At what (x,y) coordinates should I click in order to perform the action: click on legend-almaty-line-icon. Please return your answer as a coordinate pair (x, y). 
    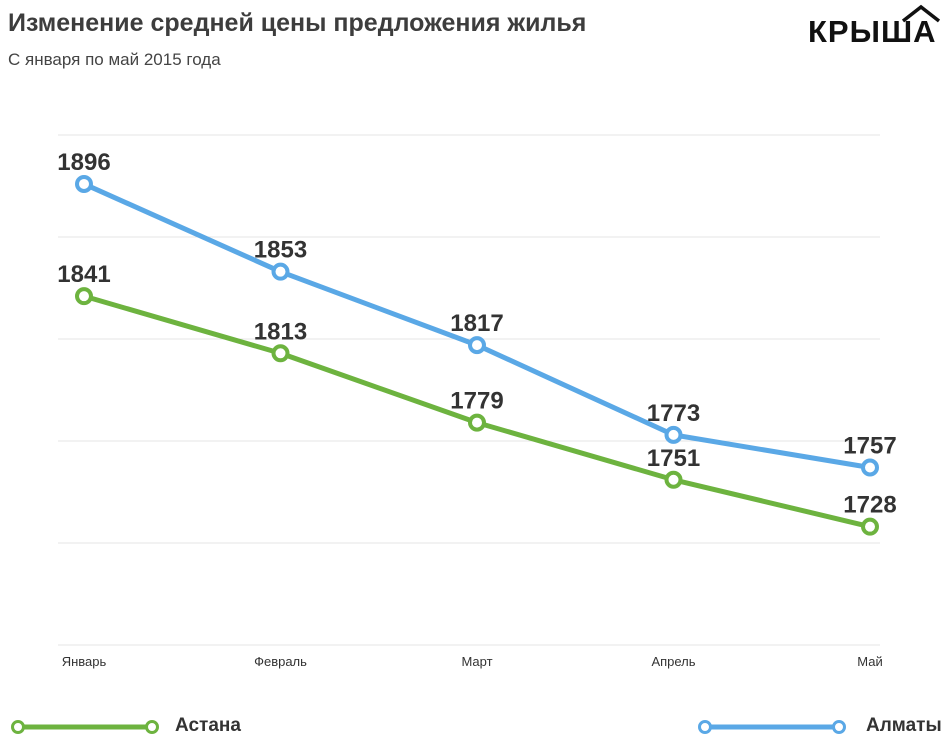
    Looking at the image, I should click on (772, 727).